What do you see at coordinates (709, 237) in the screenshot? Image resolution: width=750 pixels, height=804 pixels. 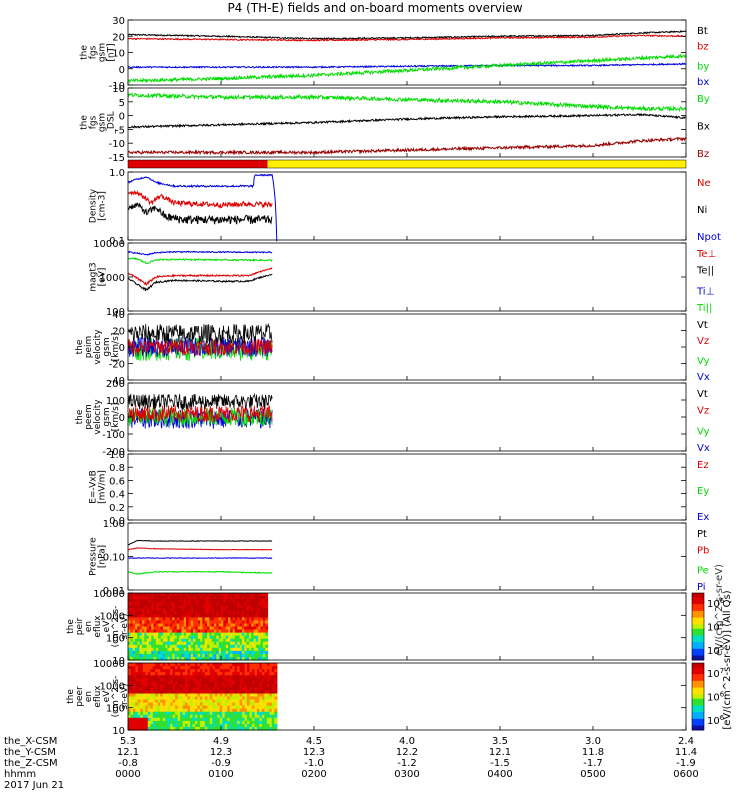 I see `legend-item: Npot` at bounding box center [709, 237].